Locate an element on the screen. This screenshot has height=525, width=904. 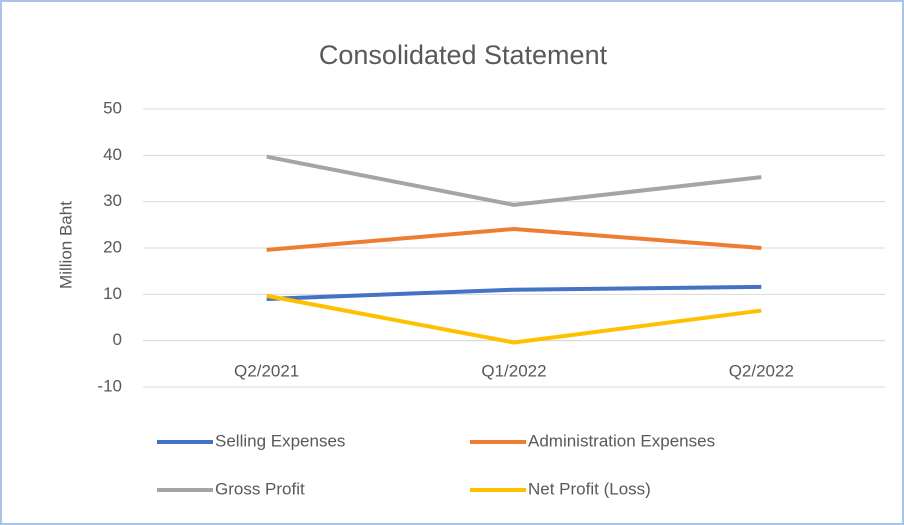
legend-label: Net Profit (Loss) is located at coordinates (589, 488).